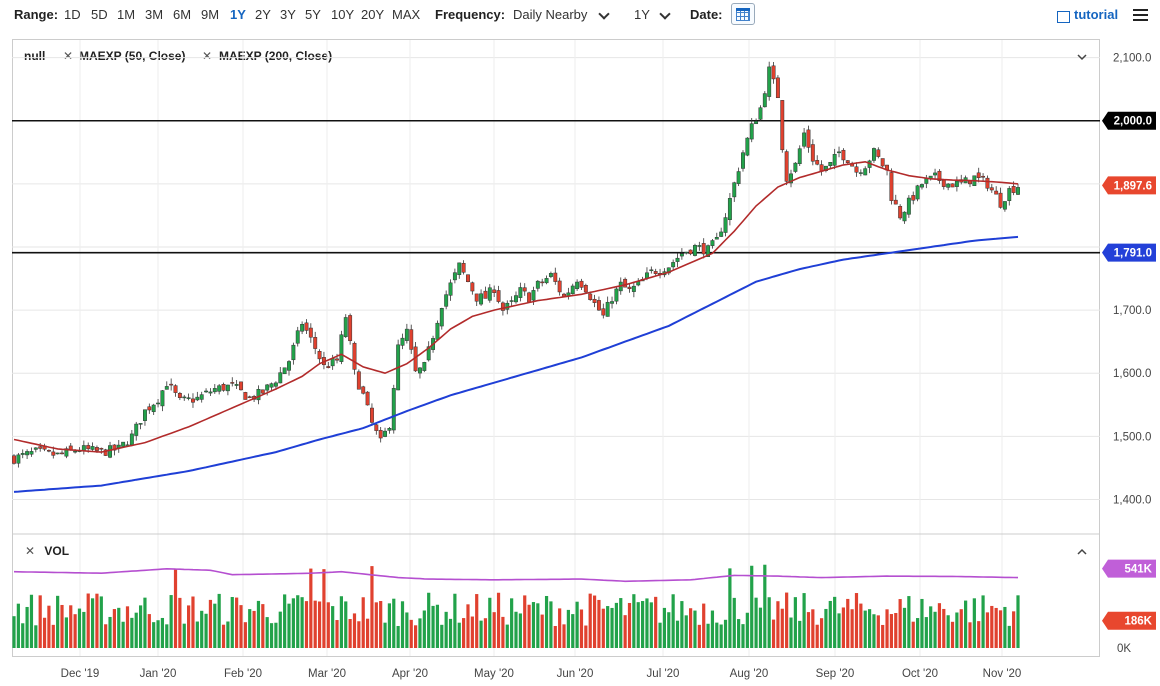  I want to click on tutorial-link: tutorial, so click(1096, 14).